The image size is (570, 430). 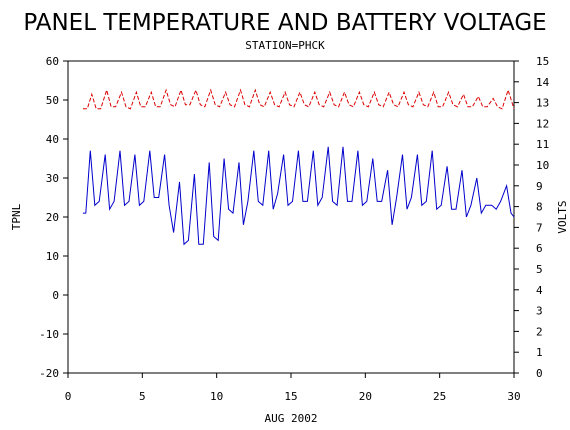 What do you see at coordinates (562, 216) in the screenshot?
I see `right-axis-label: VOLTS` at bounding box center [562, 216].